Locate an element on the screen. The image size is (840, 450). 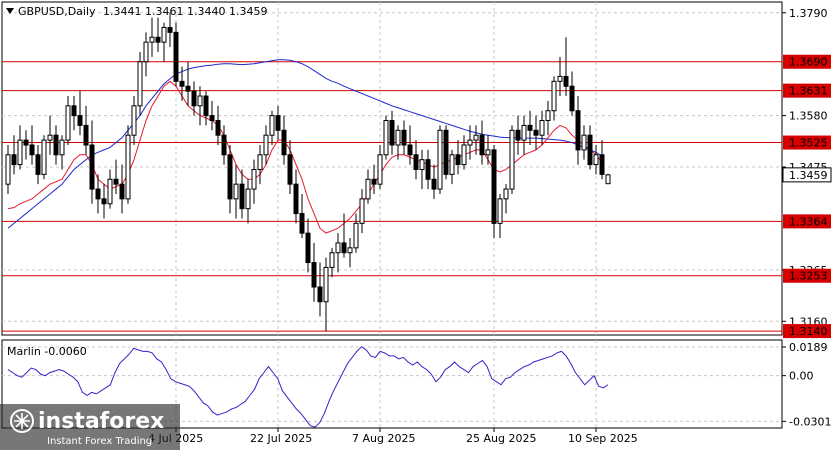
price-tick-label: 1.3580 is located at coordinates (808, 116).